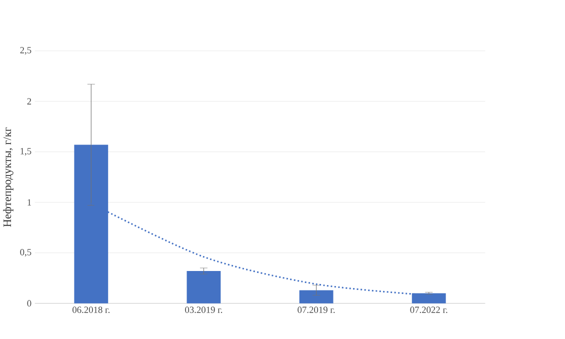  What do you see at coordinates (8, 177) in the screenshot?
I see `y-axis-title: Нефтепродукты, г/кг` at bounding box center [8, 177].